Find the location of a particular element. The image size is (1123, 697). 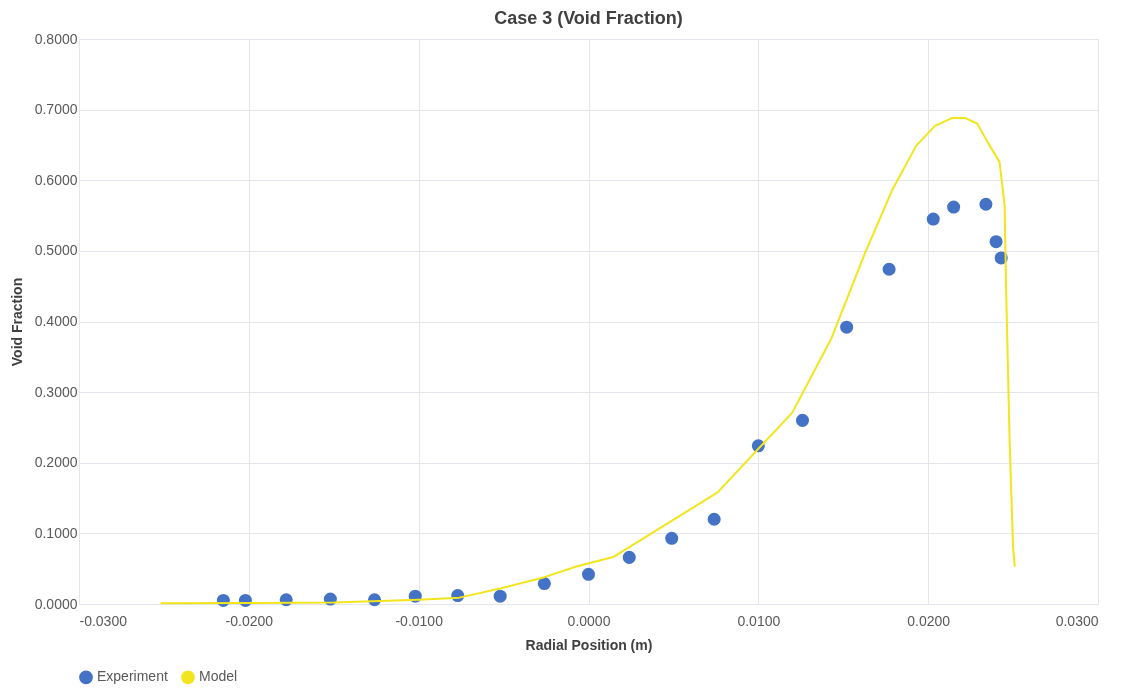

x-tick-label: -0.0200 is located at coordinates (249, 620).